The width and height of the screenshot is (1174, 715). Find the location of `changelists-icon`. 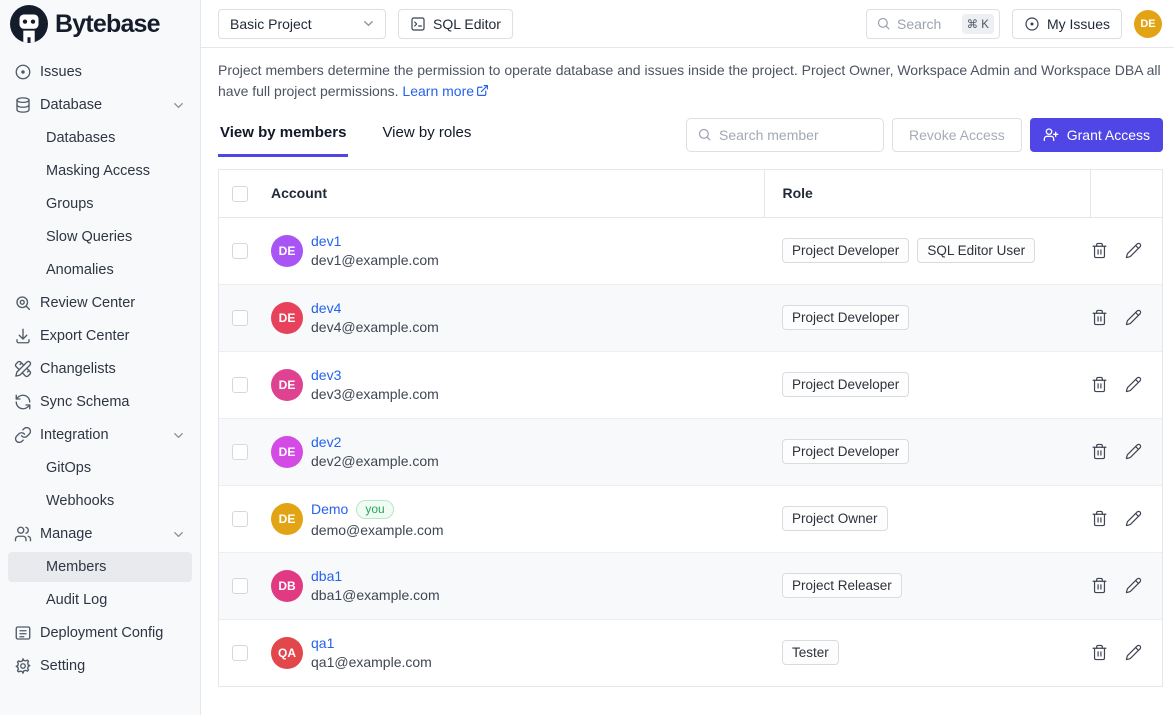

changelists-icon is located at coordinates (23, 369).